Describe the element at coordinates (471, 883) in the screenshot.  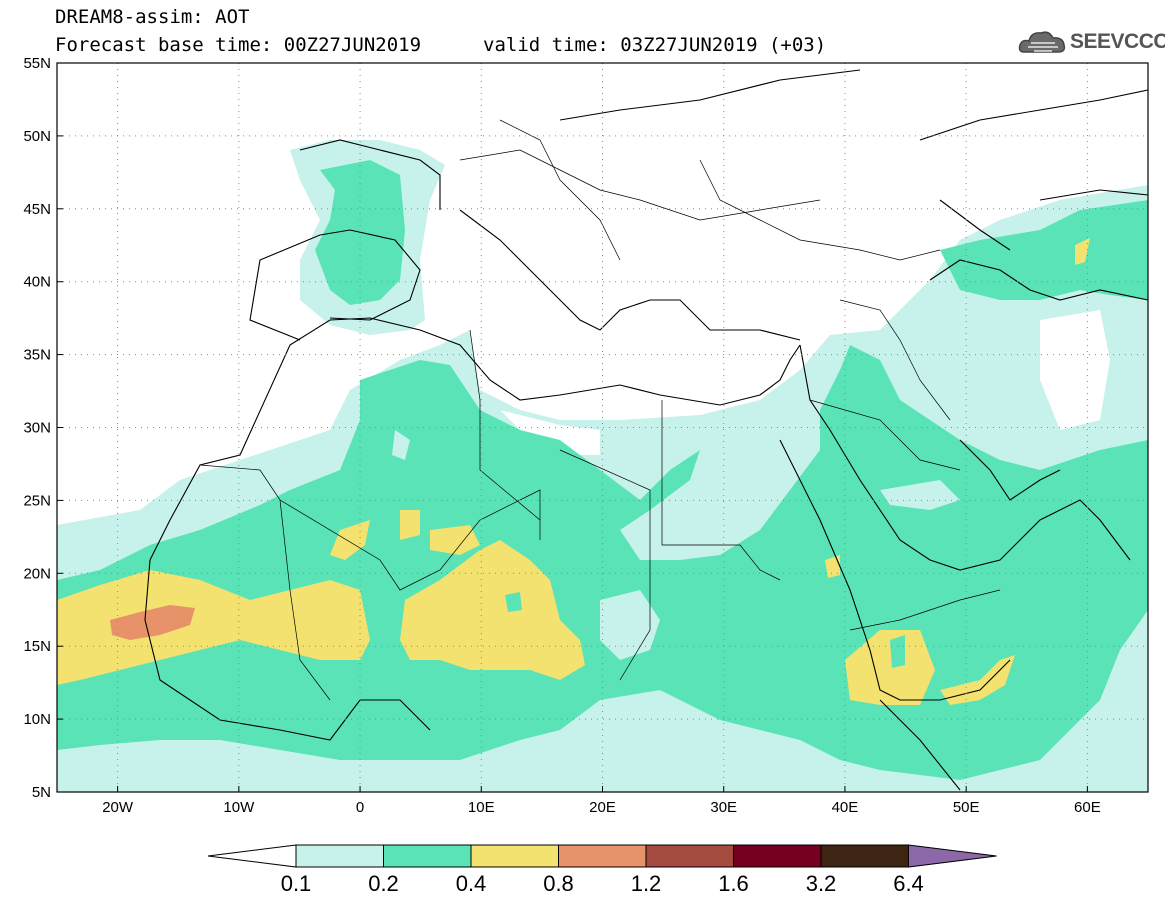
I see `colorbar-label: 0.4` at that location.